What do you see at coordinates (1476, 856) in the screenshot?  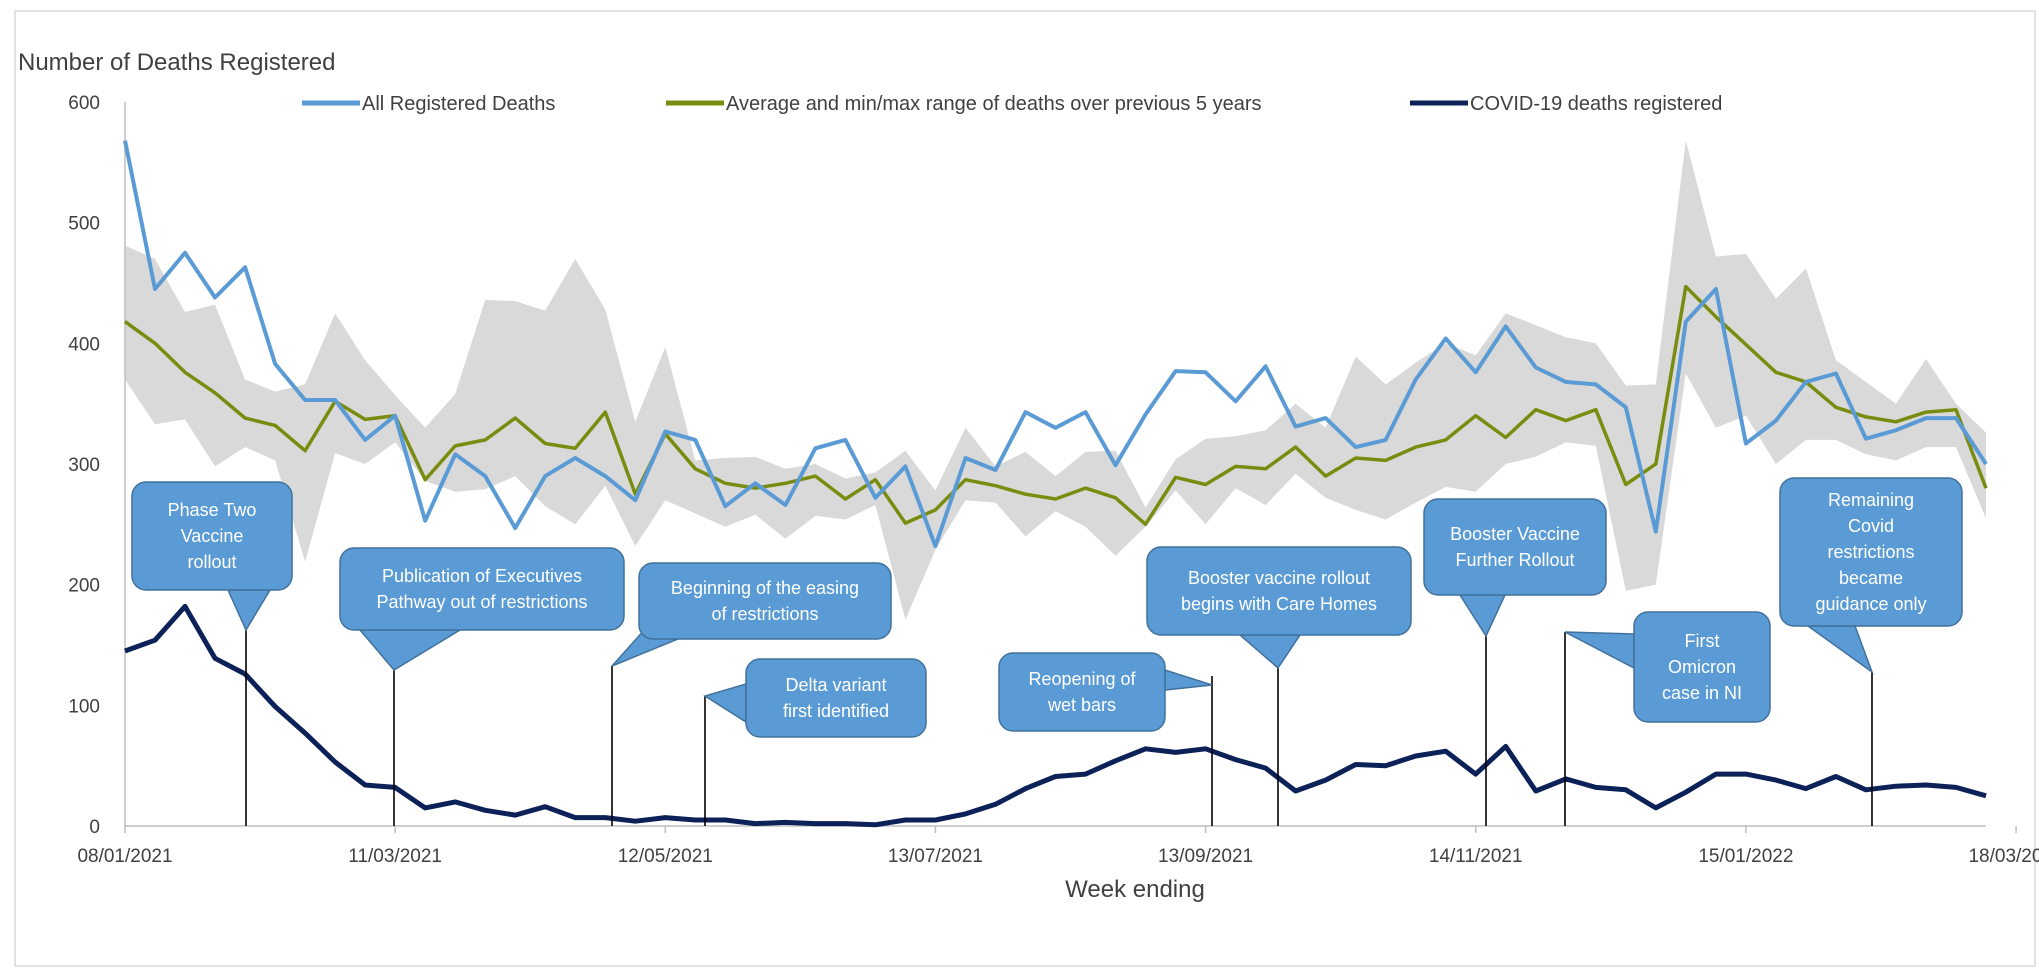 I see `x-tick-label: 14/11/2021` at bounding box center [1476, 856].